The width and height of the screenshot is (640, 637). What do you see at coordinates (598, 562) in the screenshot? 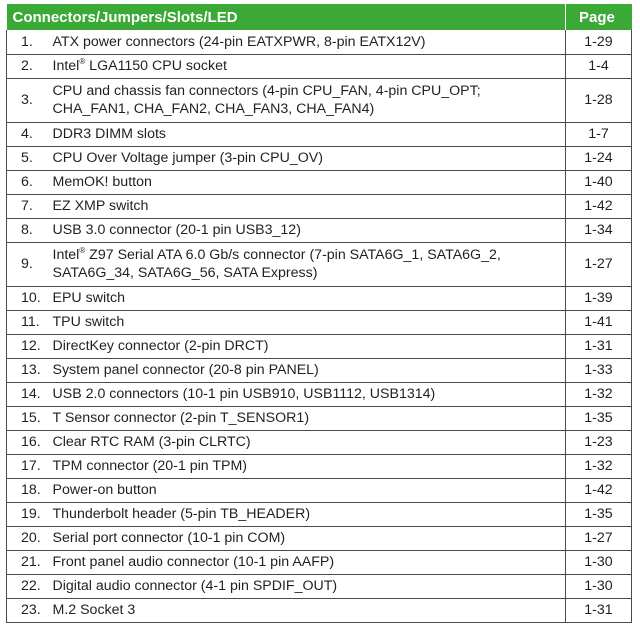
I see `page-reference: 1-30` at bounding box center [598, 562].